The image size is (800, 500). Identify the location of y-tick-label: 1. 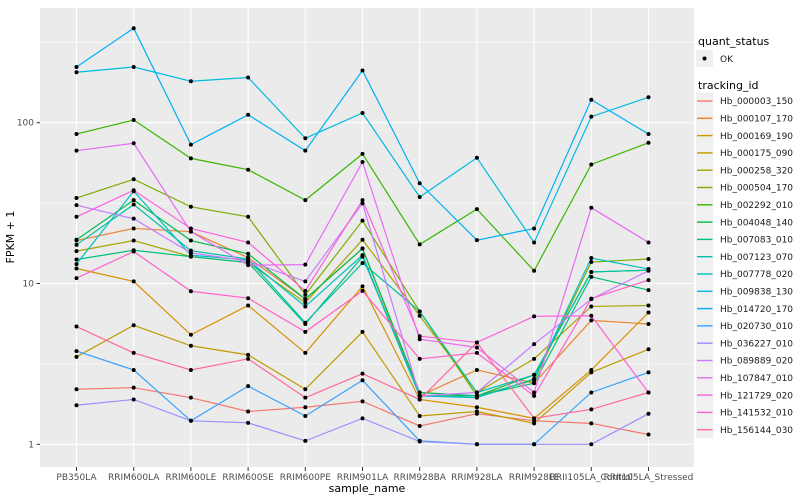
(31, 445).